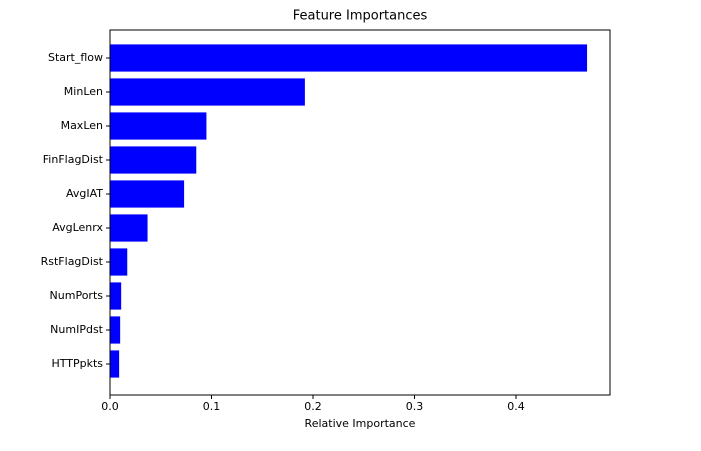 Image resolution: width=701 pixels, height=451 pixels. Describe the element at coordinates (360, 423) in the screenshot. I see `x-axis-label: Relative Importance` at that location.